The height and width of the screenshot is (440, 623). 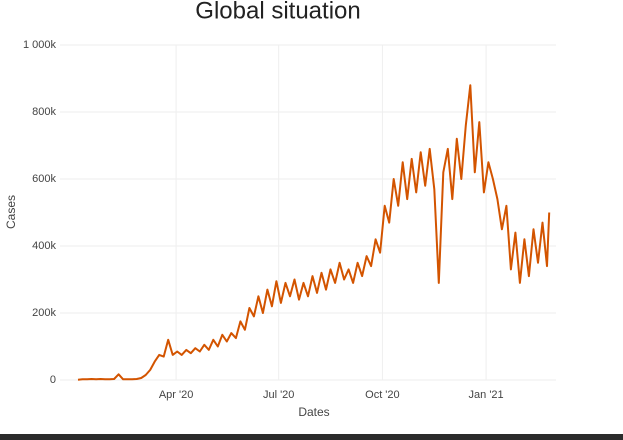 I want to click on y-axis-label: Cases, so click(x=11, y=212).